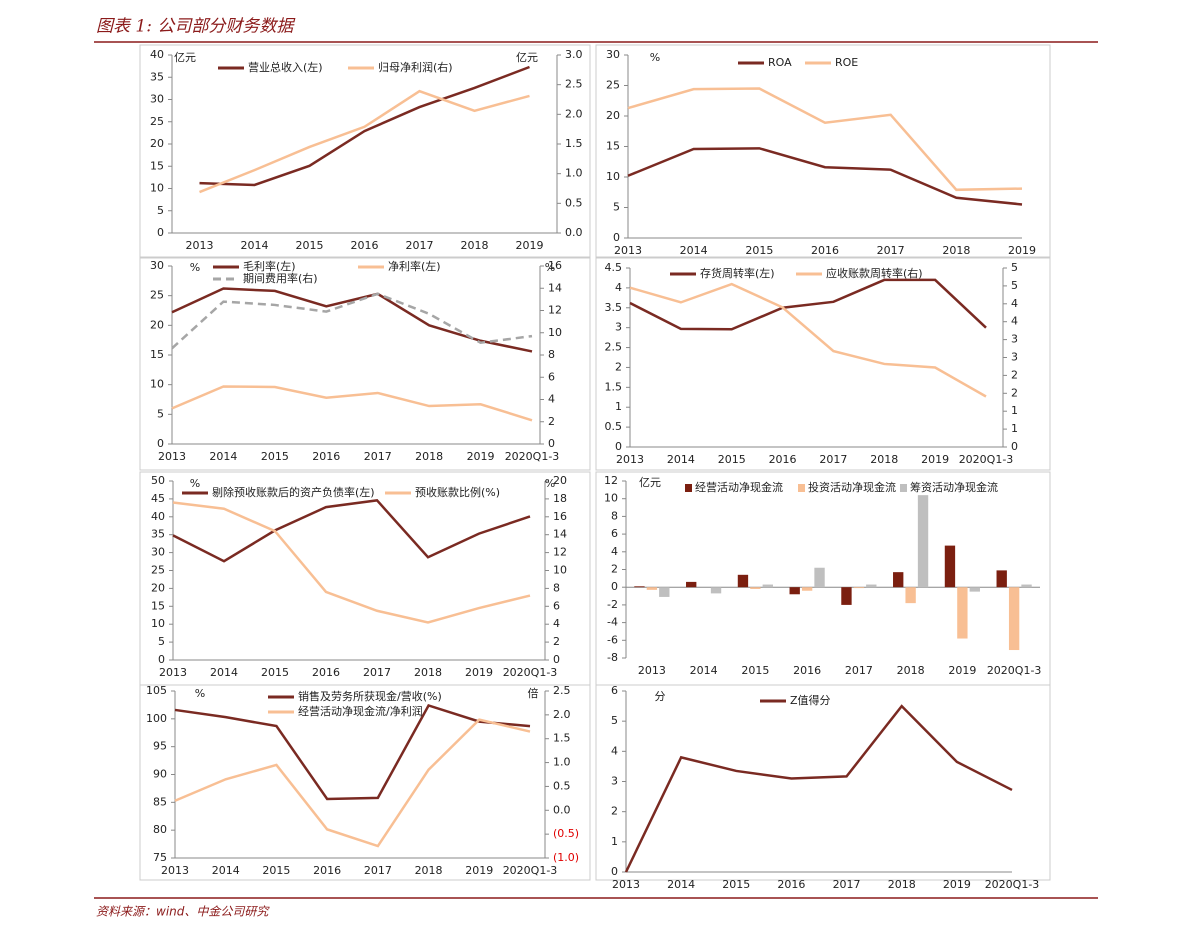 The width and height of the screenshot is (1191, 938). I want to click on y2-tick-label: 6, so click(556, 605).